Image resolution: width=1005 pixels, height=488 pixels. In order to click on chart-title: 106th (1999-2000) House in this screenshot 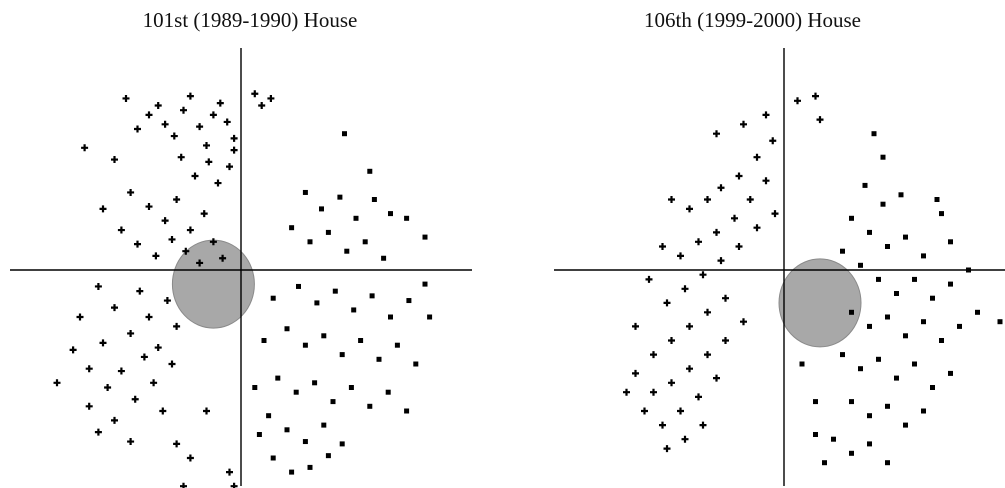, I will do `click(752, 20)`.